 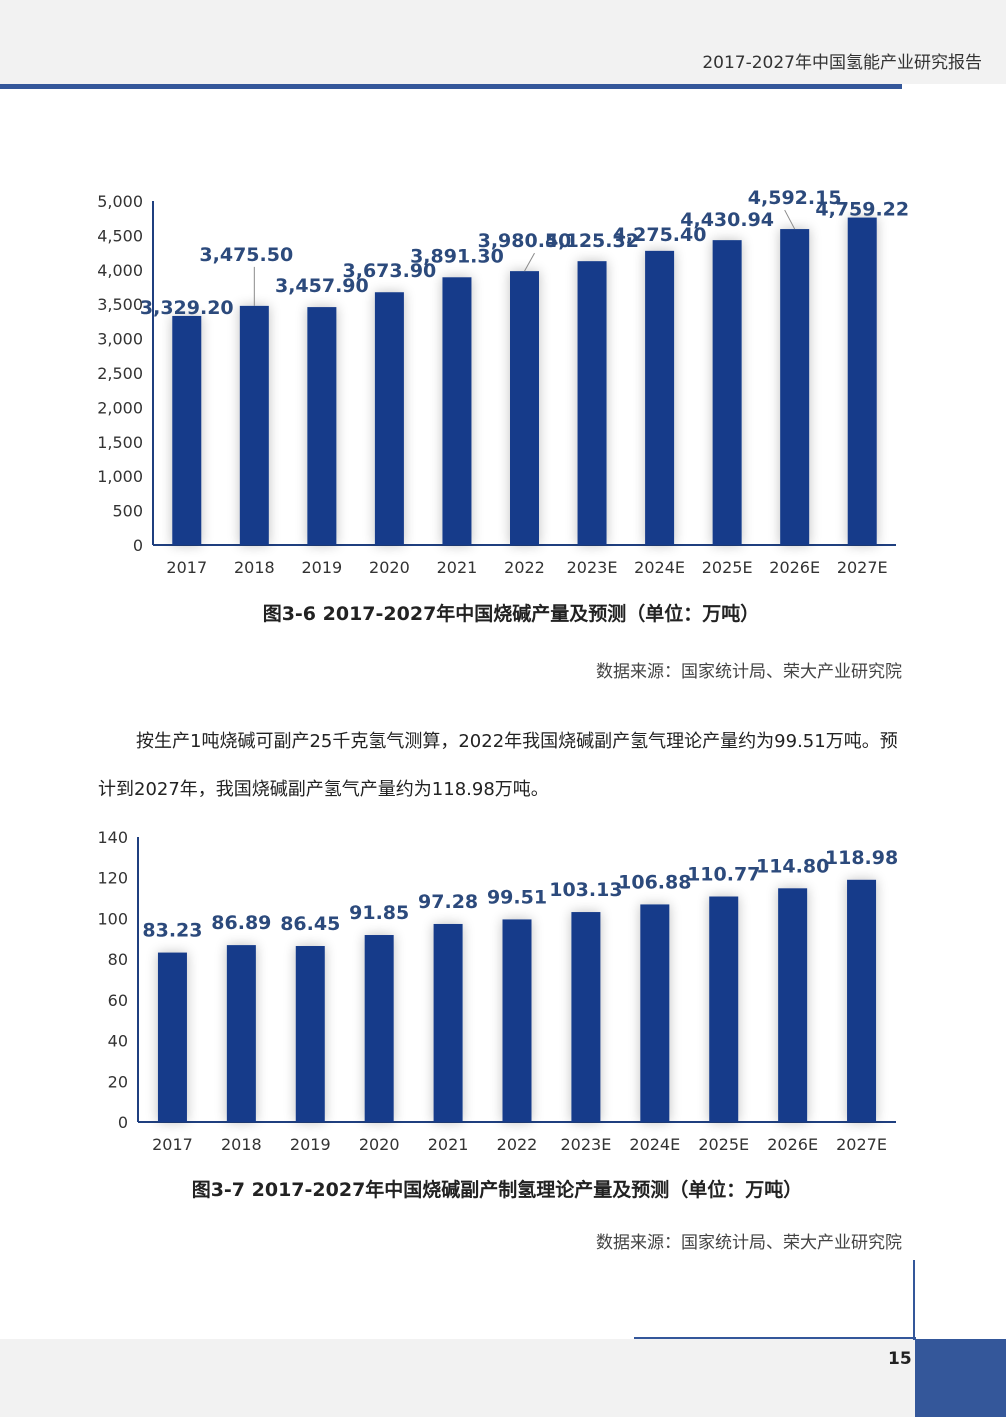 What do you see at coordinates (187, 308) in the screenshot?
I see `data-label: 3,329.20` at bounding box center [187, 308].